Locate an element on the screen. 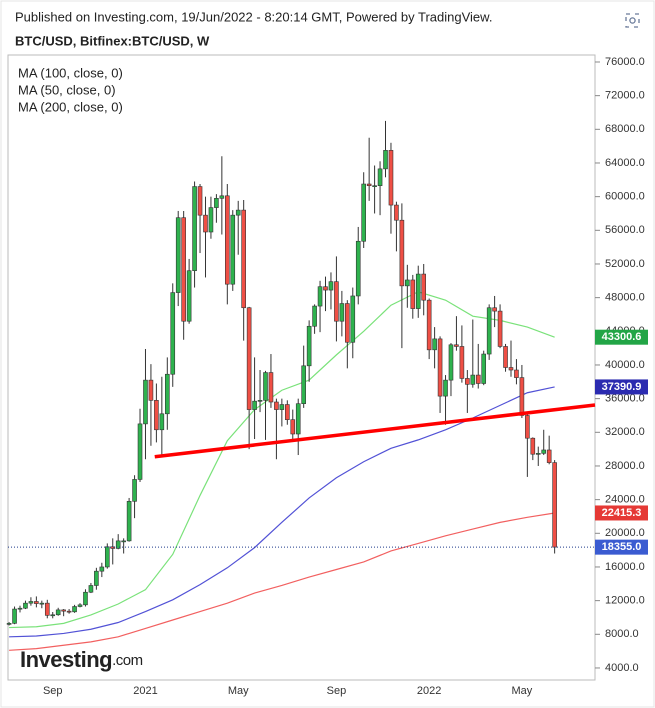 Image resolution: width=655 pixels, height=708 pixels. y-tick-label: 12000.0 is located at coordinates (625, 601).